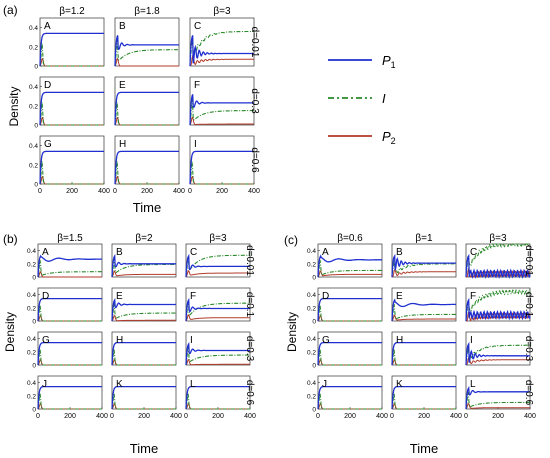  I want to click on y-axis-label: Density, so click(14, 106).